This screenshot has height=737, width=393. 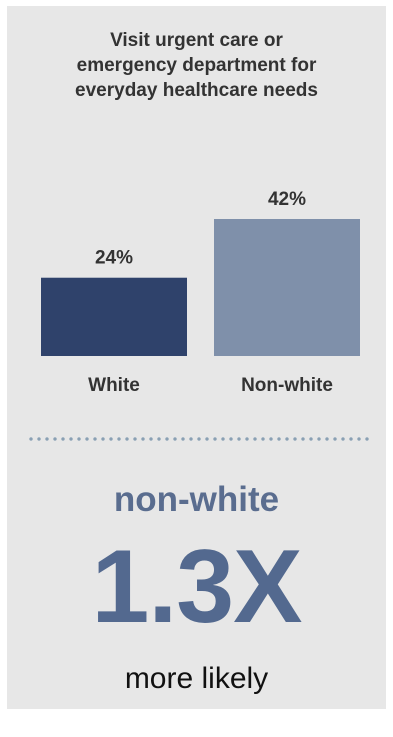 What do you see at coordinates (287, 385) in the screenshot?
I see `category-label: Non-white` at bounding box center [287, 385].